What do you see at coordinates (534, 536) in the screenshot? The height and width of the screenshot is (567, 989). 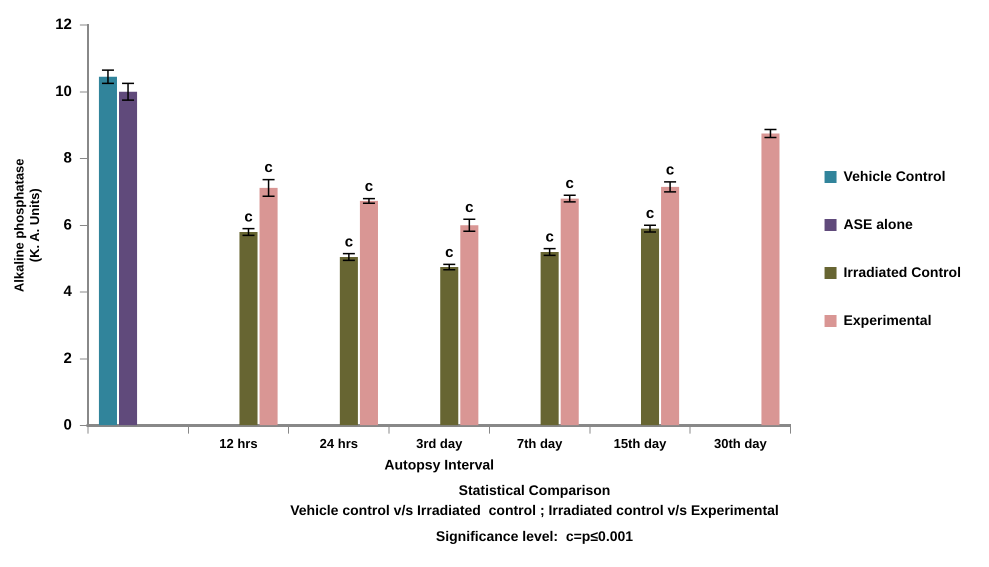 I see `text: Significance level: c=p≤0.001` at bounding box center [534, 536].